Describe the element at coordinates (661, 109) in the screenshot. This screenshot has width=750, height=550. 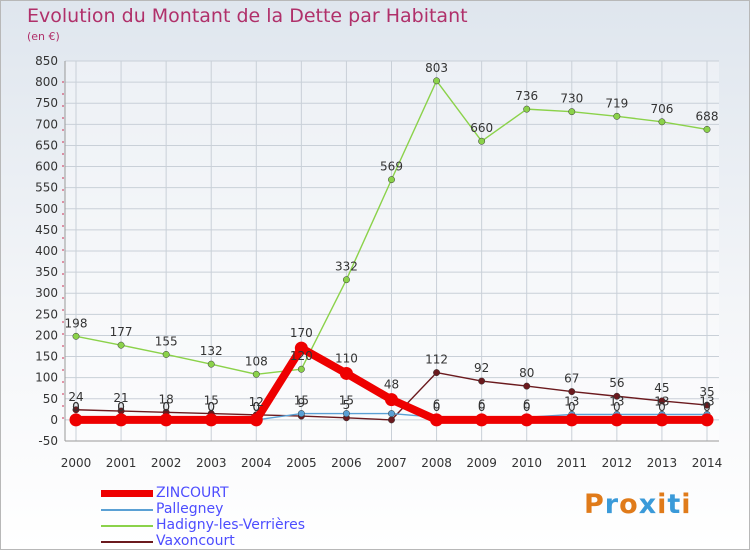
I see `data-label-hadigny-les-verri-res: 706` at that location.